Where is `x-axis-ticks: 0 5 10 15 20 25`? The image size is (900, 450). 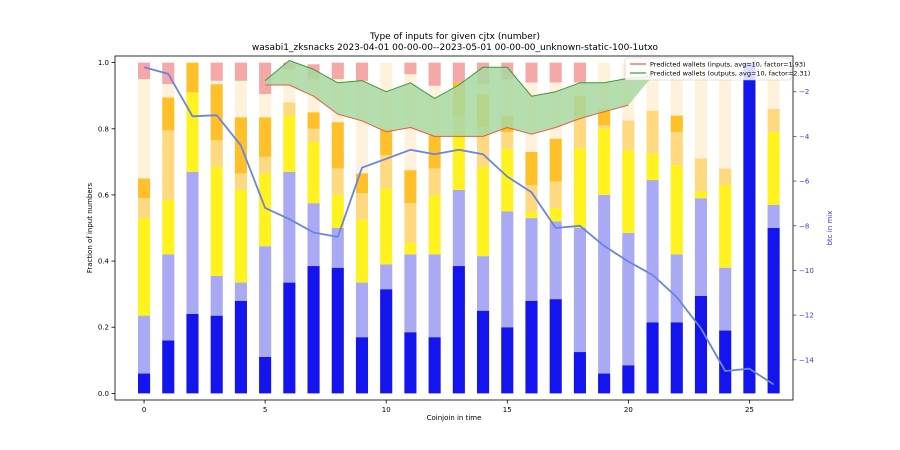 x-axis-ticks: 0 5 10 15 20 25 is located at coordinates (448, 407).